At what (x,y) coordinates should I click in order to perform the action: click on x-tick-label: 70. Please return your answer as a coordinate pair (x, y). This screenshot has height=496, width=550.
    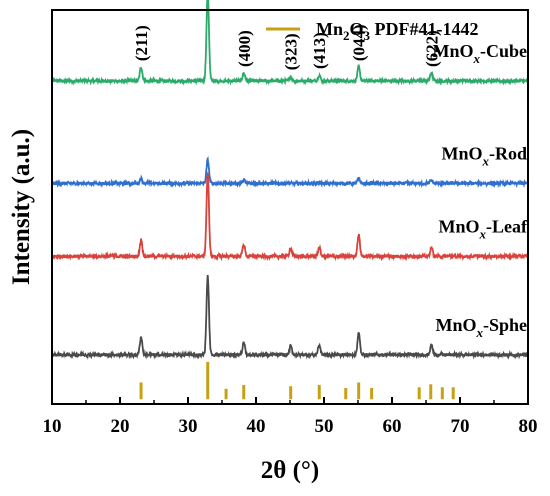
    Looking at the image, I should click on (460, 426).